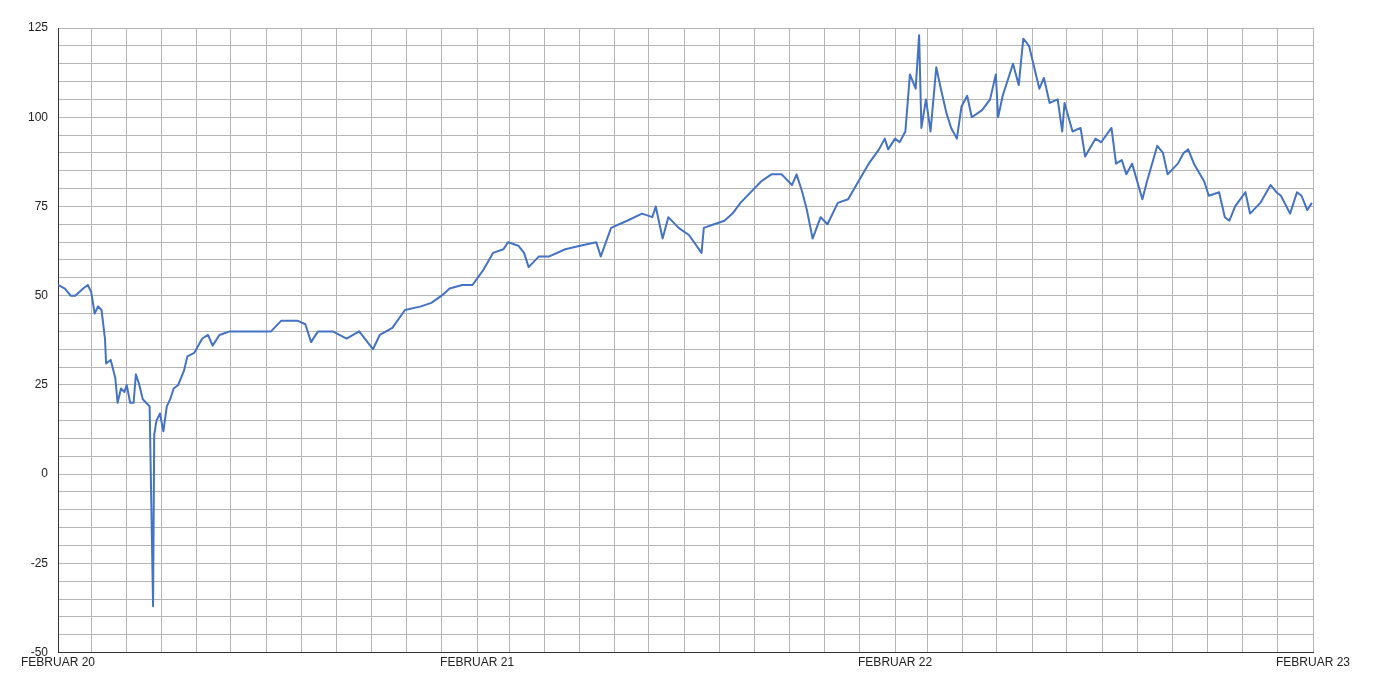 The height and width of the screenshot is (695, 1373). Describe the element at coordinates (45, 473) in the screenshot. I see `y-tick-label: 0` at that location.